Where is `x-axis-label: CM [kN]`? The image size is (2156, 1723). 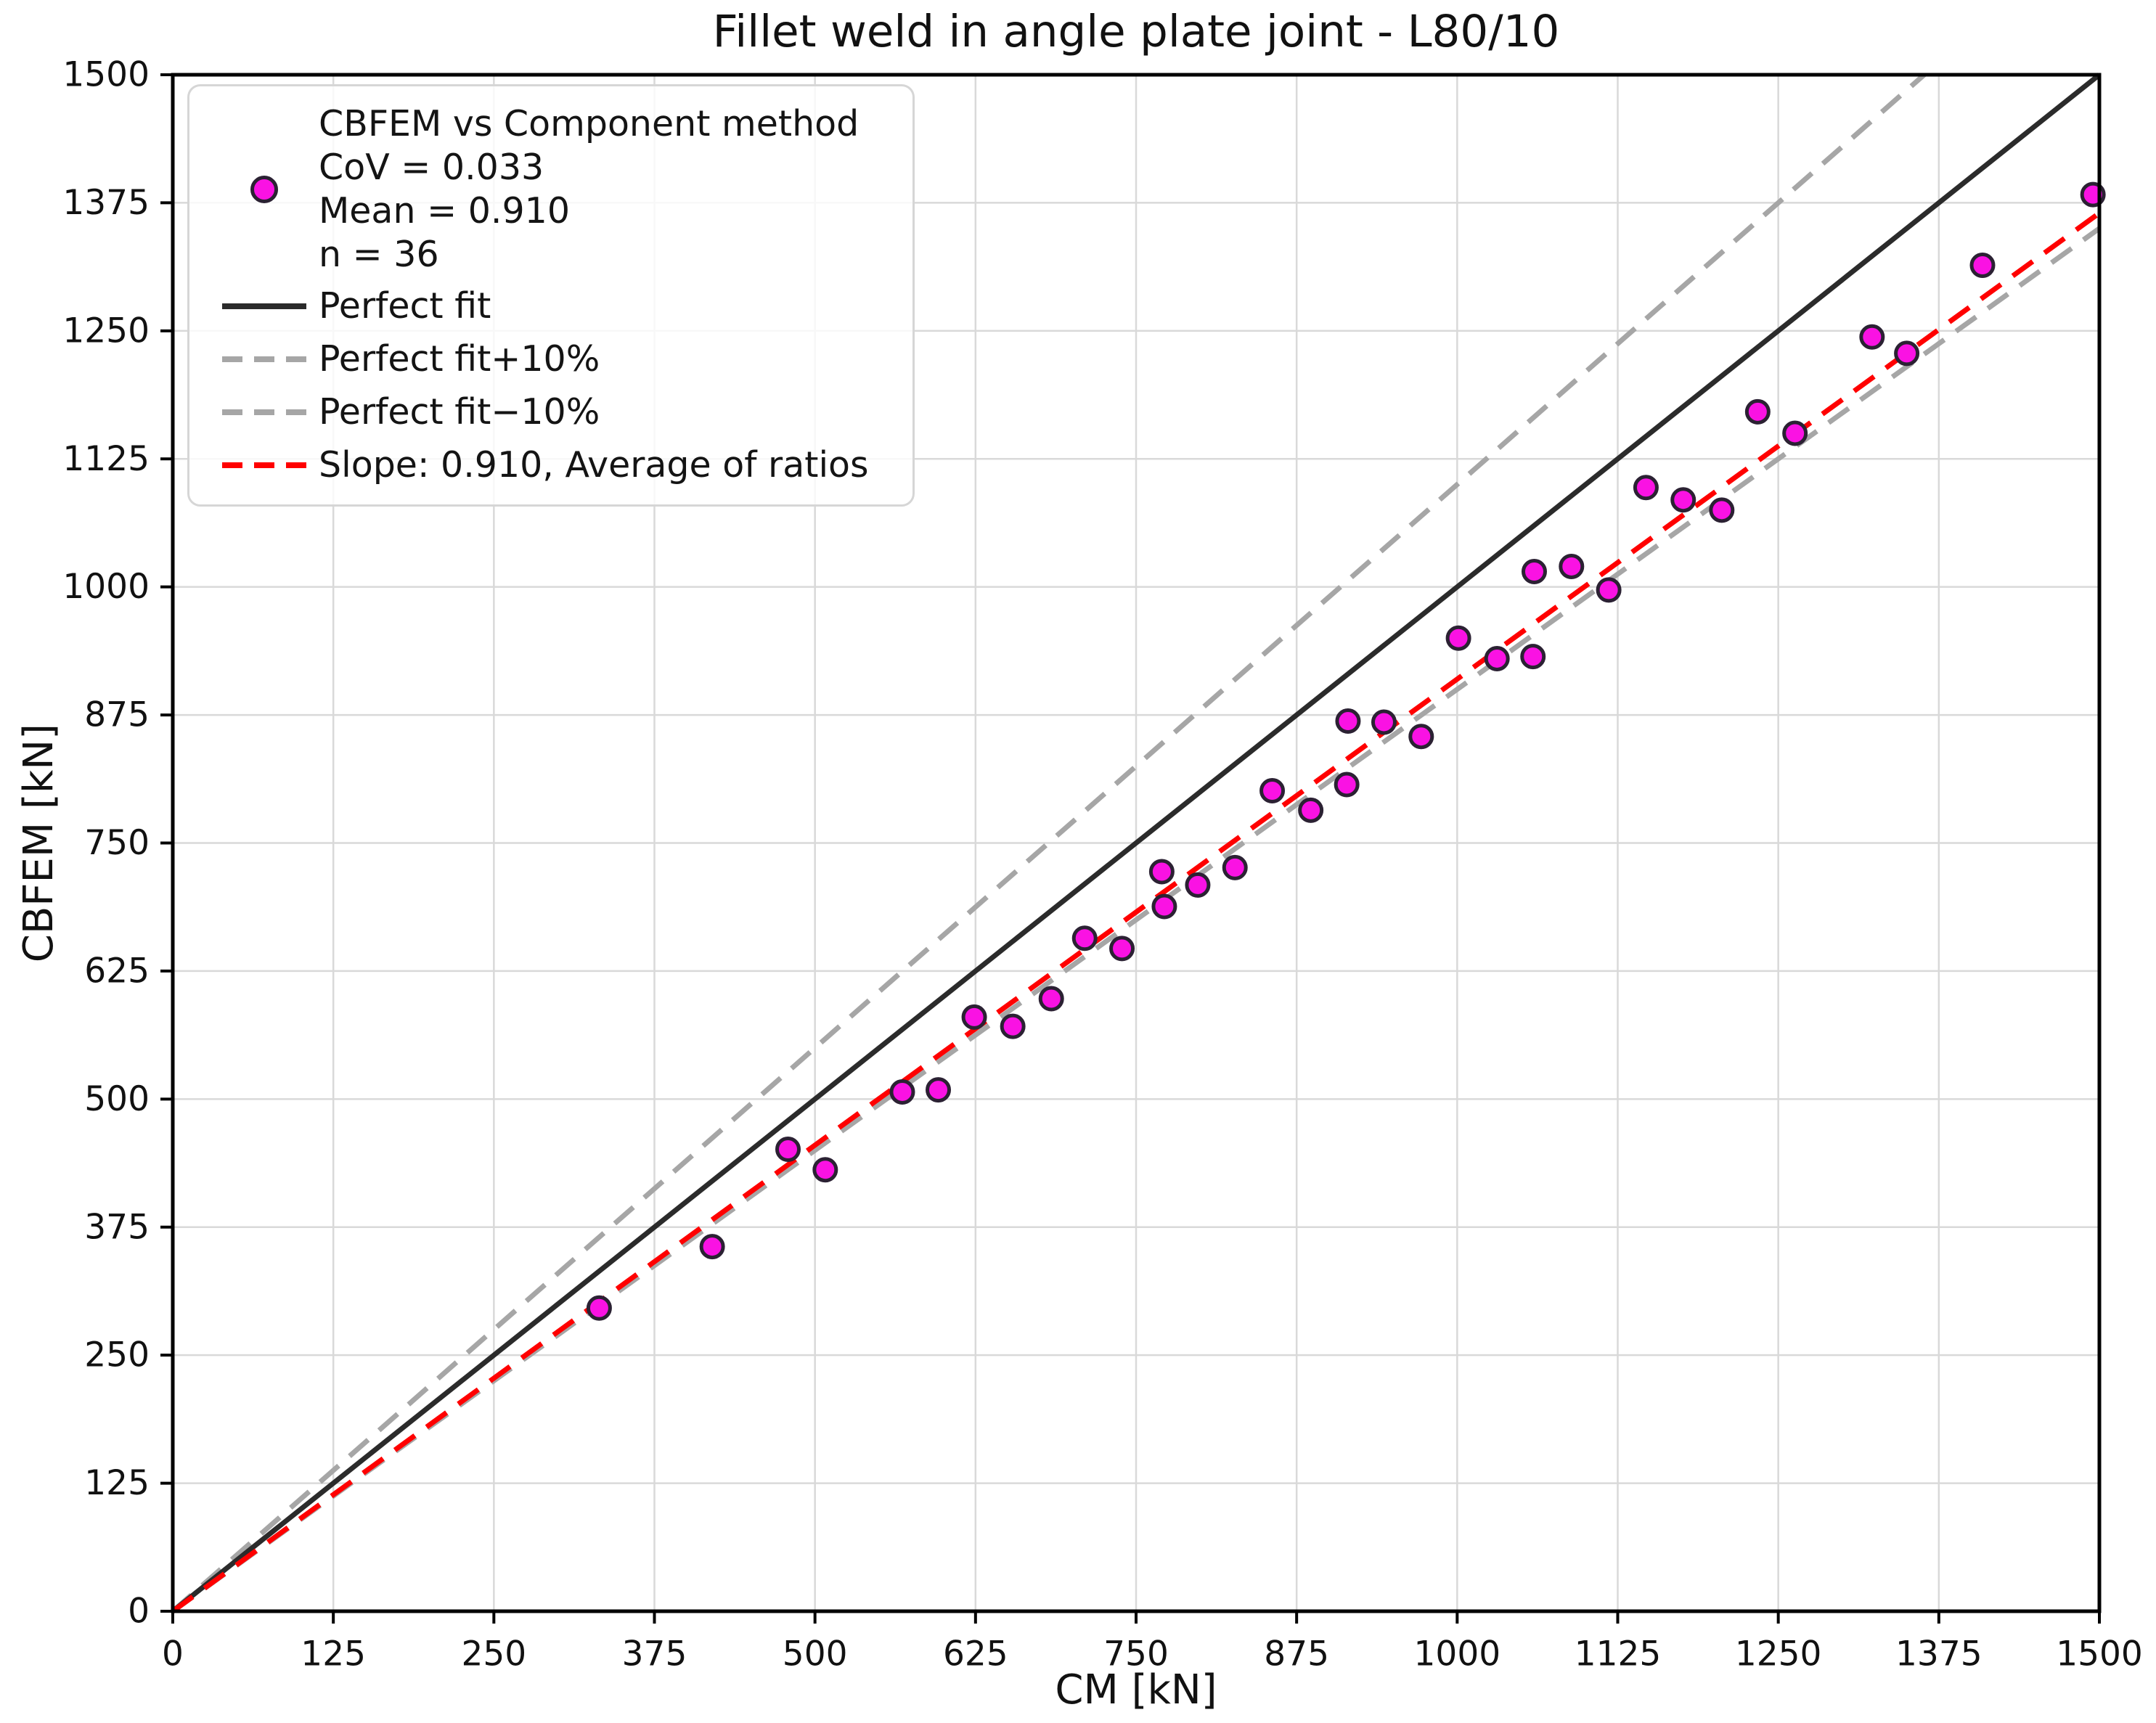 x-axis-label: CM [kN] is located at coordinates (1136, 1690).